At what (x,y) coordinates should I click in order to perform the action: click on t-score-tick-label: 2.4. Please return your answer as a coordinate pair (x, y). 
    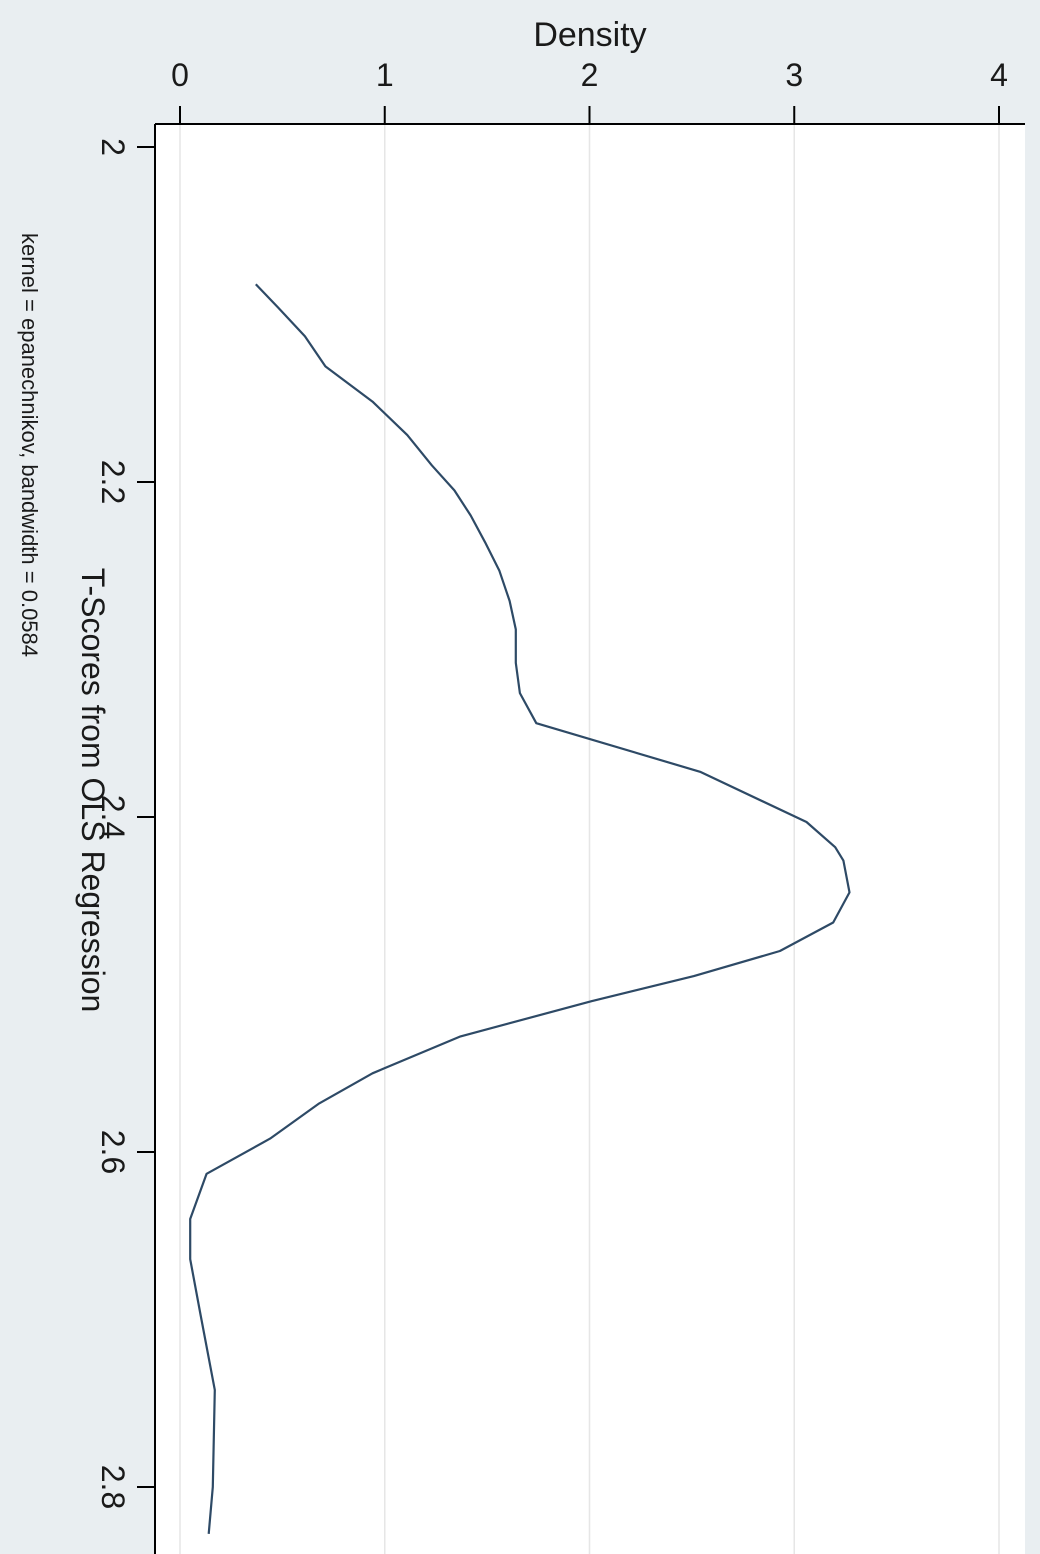
    Looking at the image, I should click on (113, 817).